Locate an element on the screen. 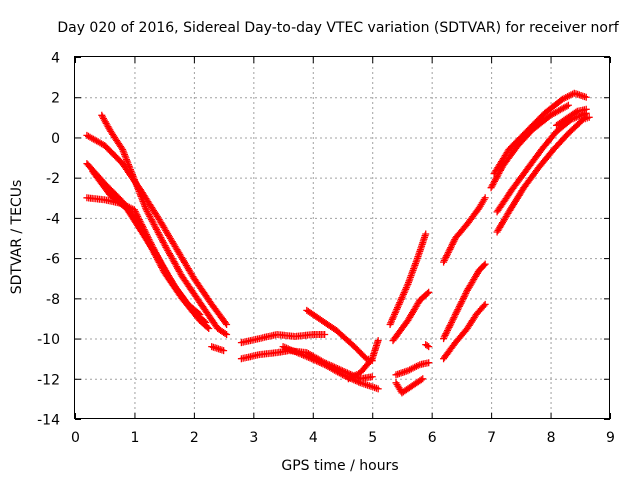 The width and height of the screenshot is (640, 480). x-tick-label: 2 is located at coordinates (194, 438).